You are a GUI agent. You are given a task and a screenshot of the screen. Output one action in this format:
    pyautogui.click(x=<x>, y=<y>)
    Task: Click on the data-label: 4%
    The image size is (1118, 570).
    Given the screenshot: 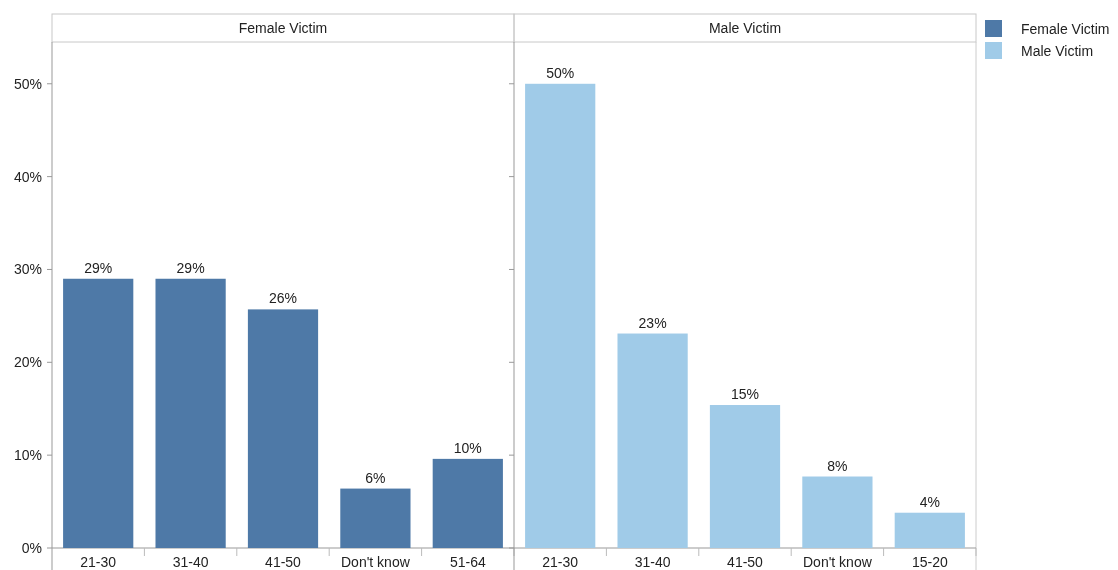 What is the action you would take?
    pyautogui.click(x=929, y=501)
    